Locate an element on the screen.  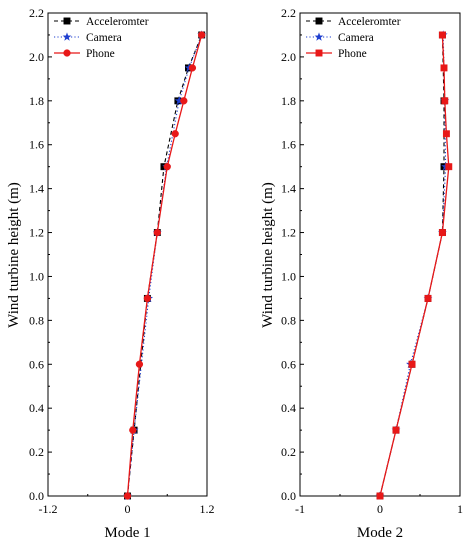
chart-2-y-axis-label: Wind turbine height (m) is located at coordinates (268, 255).